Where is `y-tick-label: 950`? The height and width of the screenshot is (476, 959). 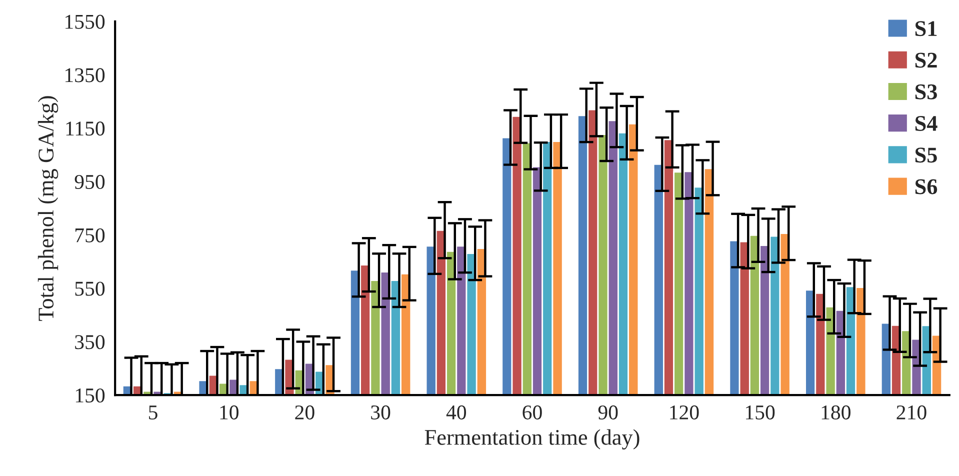
y-tick-label: 950 is located at coordinates (89, 181).